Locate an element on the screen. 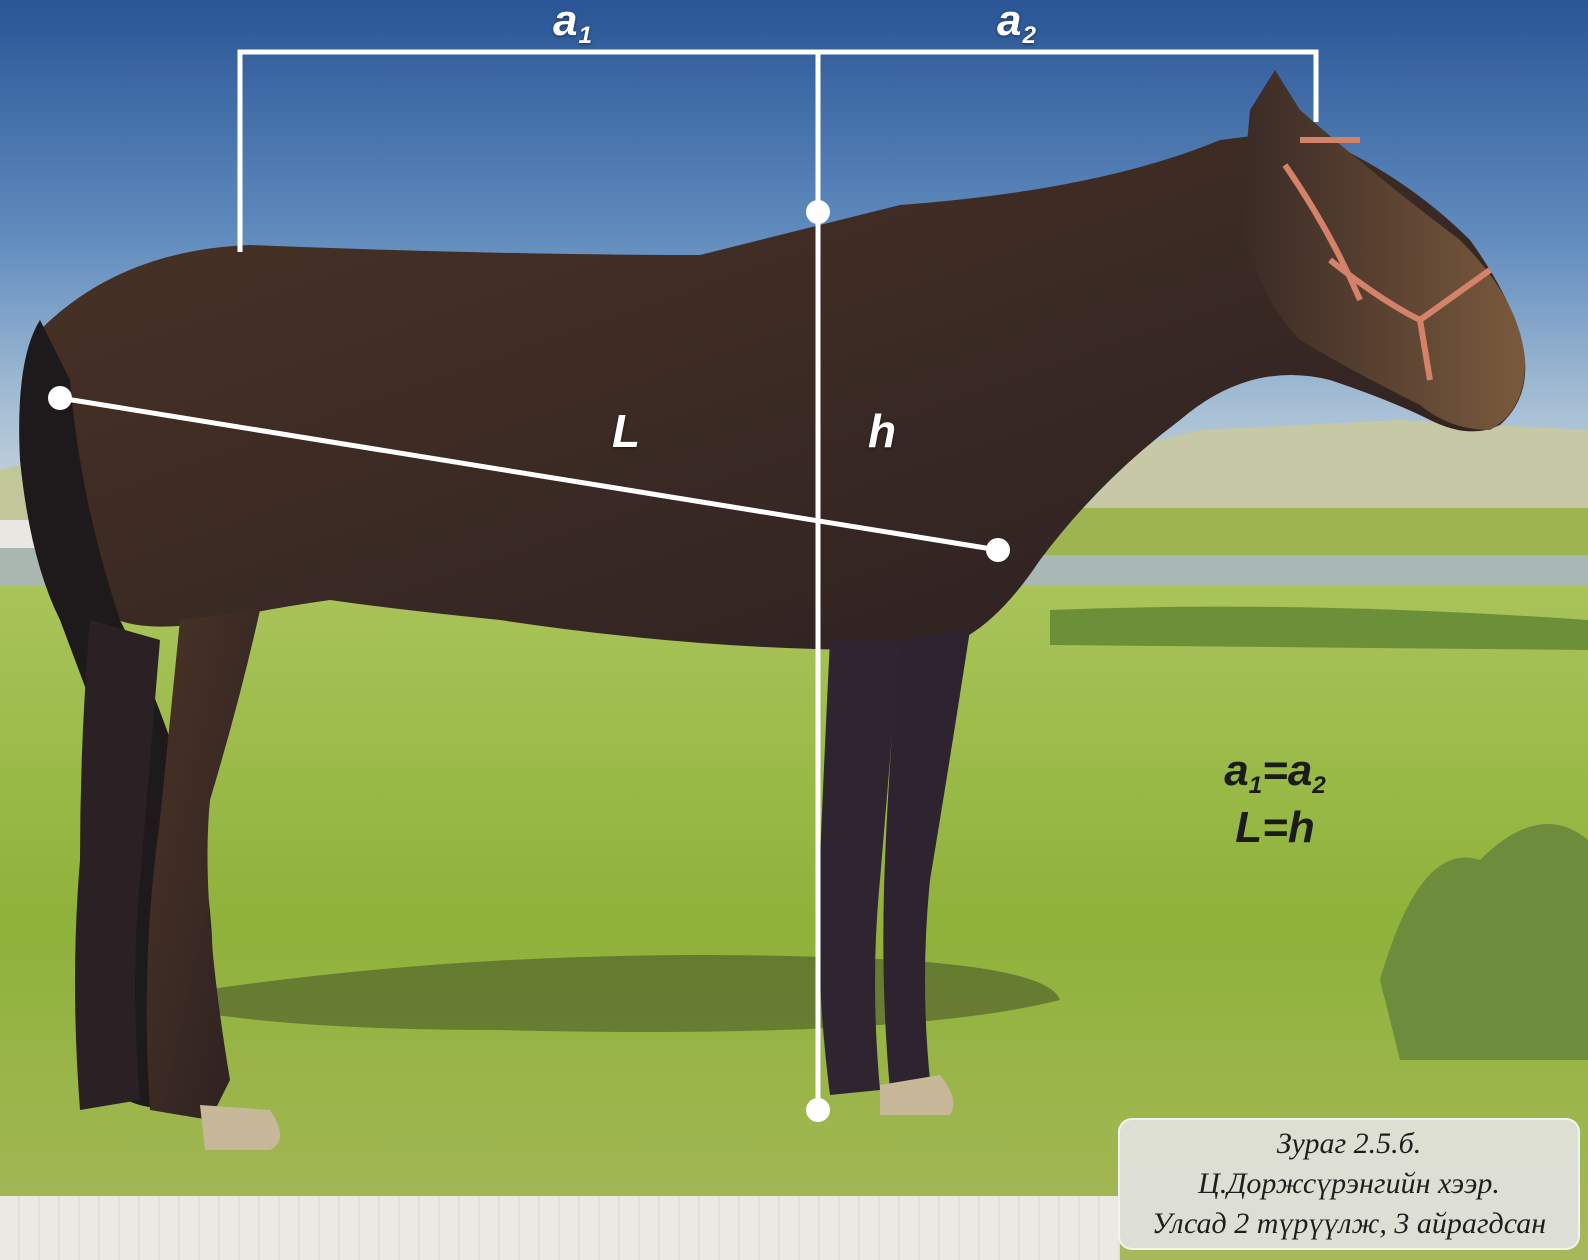 The height and width of the screenshot is (1260, 1588). L-line is located at coordinates (529, 474).